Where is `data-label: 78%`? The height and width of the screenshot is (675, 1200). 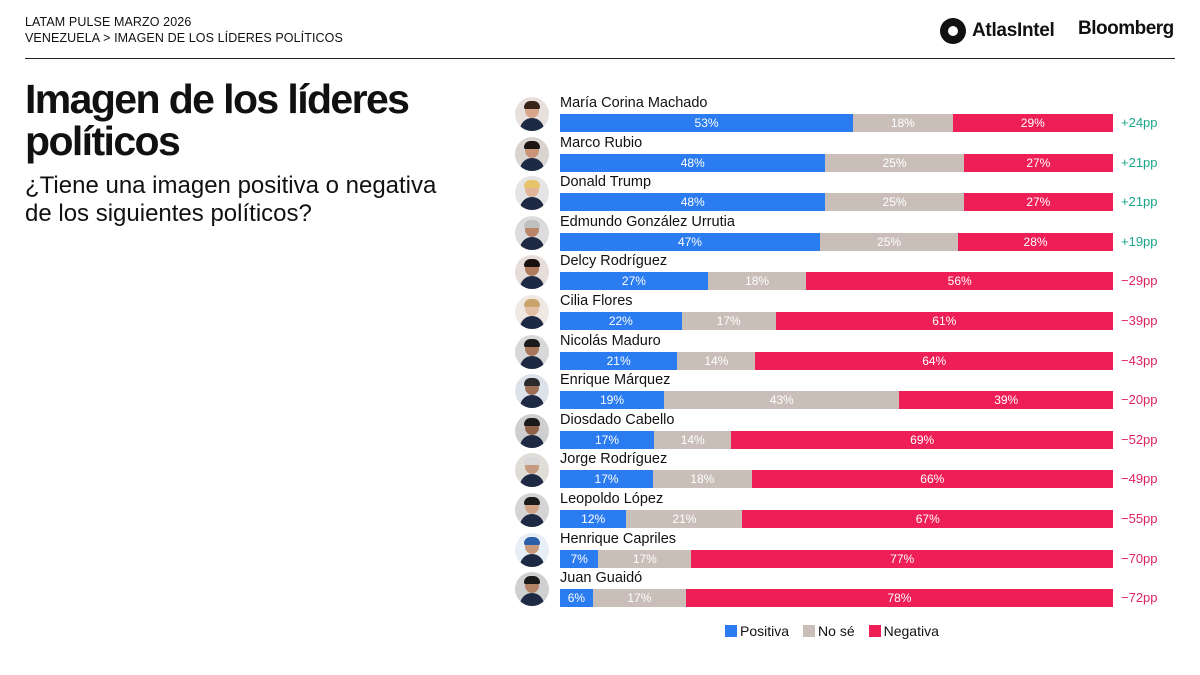
data-label: 78% is located at coordinates (899, 598).